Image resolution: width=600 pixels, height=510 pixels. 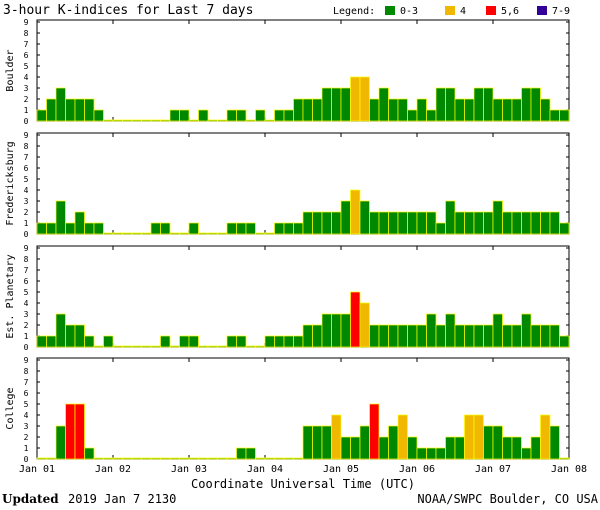 What do you see at coordinates (30, 499) in the screenshot?
I see `footer-updated-label: Updated` at bounding box center [30, 499].